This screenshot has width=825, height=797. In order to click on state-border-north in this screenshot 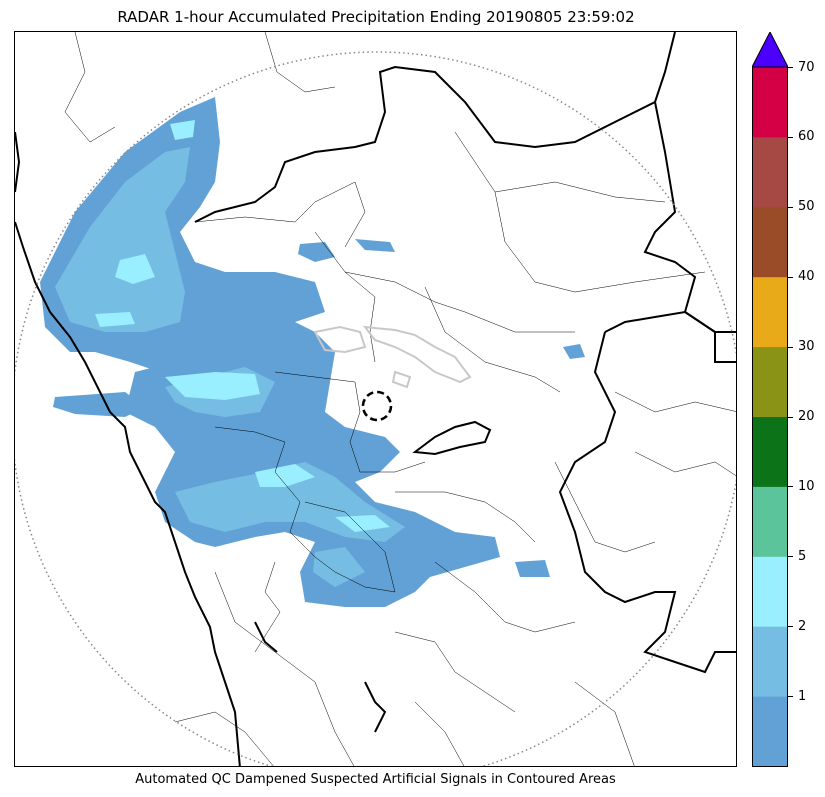, I will do `click(435, 127)`.